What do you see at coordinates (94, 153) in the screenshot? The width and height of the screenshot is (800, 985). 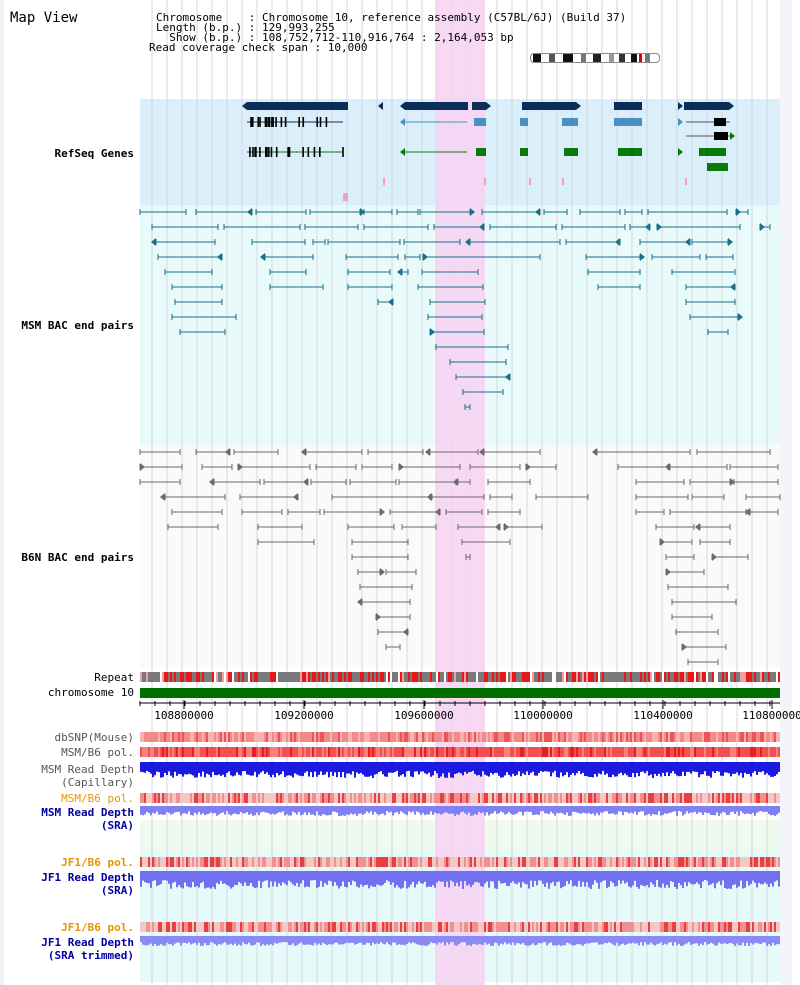 I see `track-label-refseq-genes: RefSeq Genes` at bounding box center [94, 153].